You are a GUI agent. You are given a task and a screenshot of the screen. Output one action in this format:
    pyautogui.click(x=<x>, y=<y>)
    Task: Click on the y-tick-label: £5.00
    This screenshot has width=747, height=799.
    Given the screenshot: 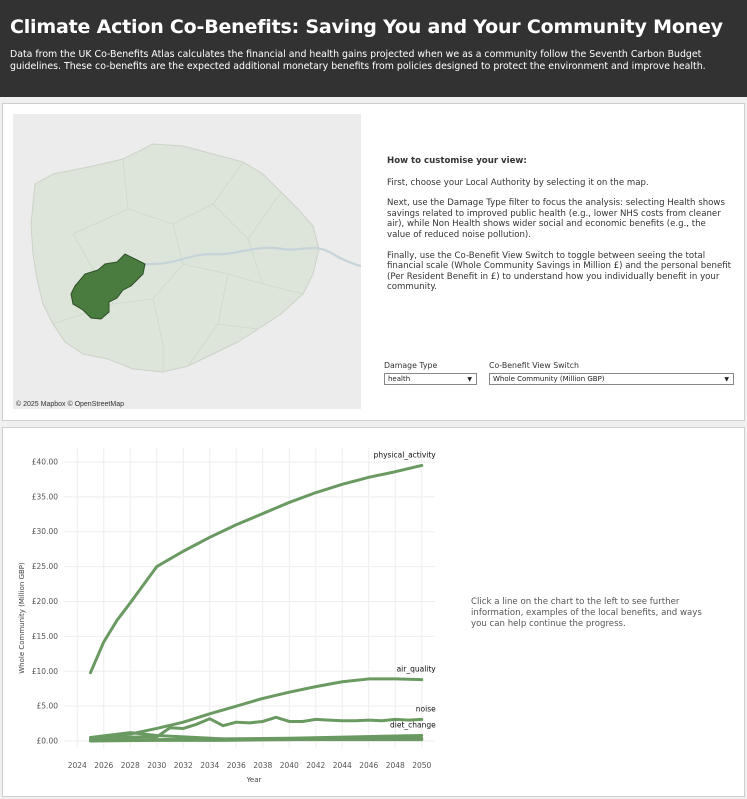 What is the action you would take?
    pyautogui.click(x=48, y=706)
    